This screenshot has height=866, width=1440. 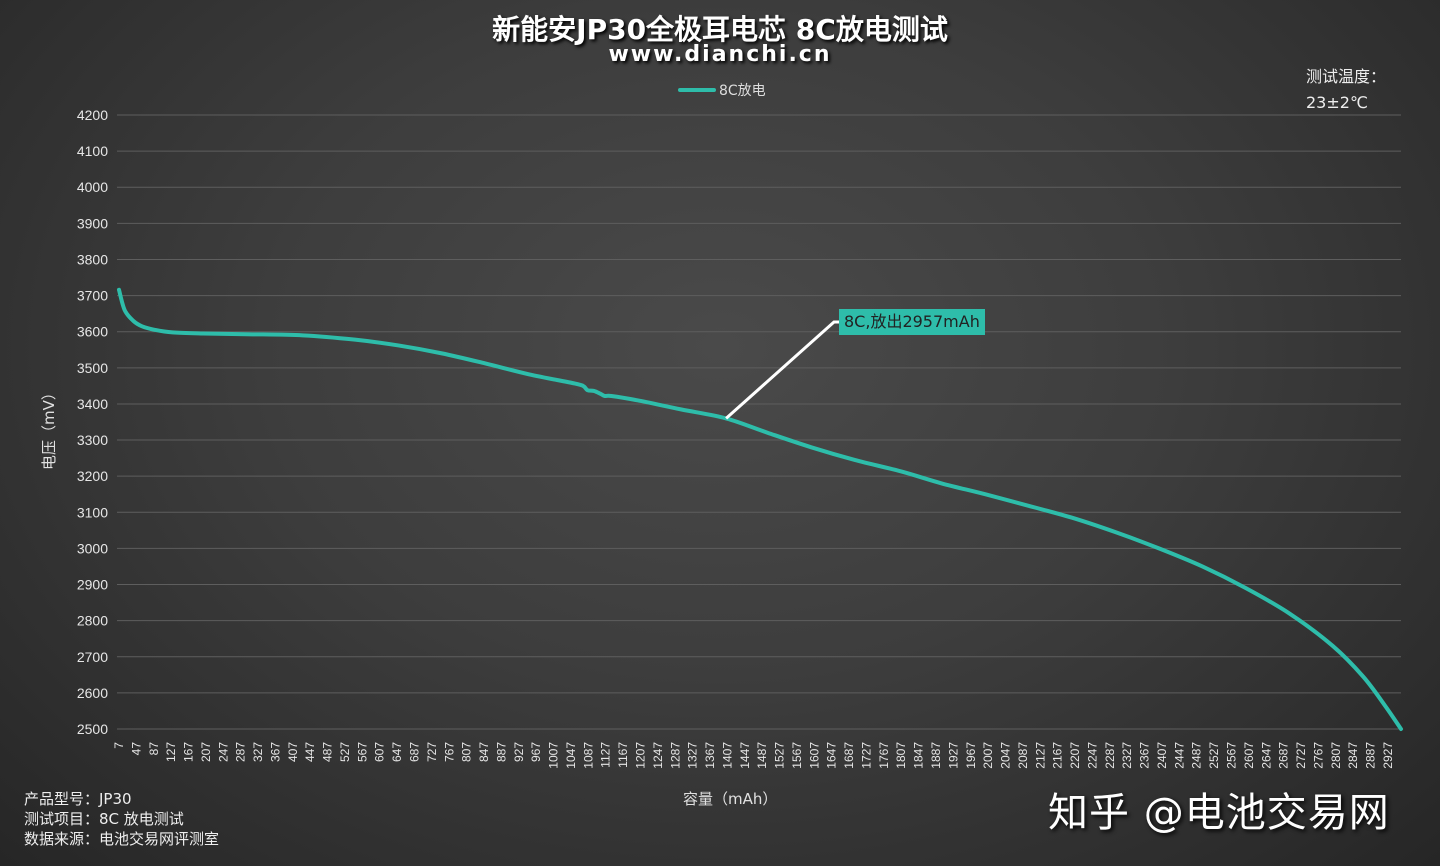 I want to click on svg-text: 727, so click(x=432, y=752).